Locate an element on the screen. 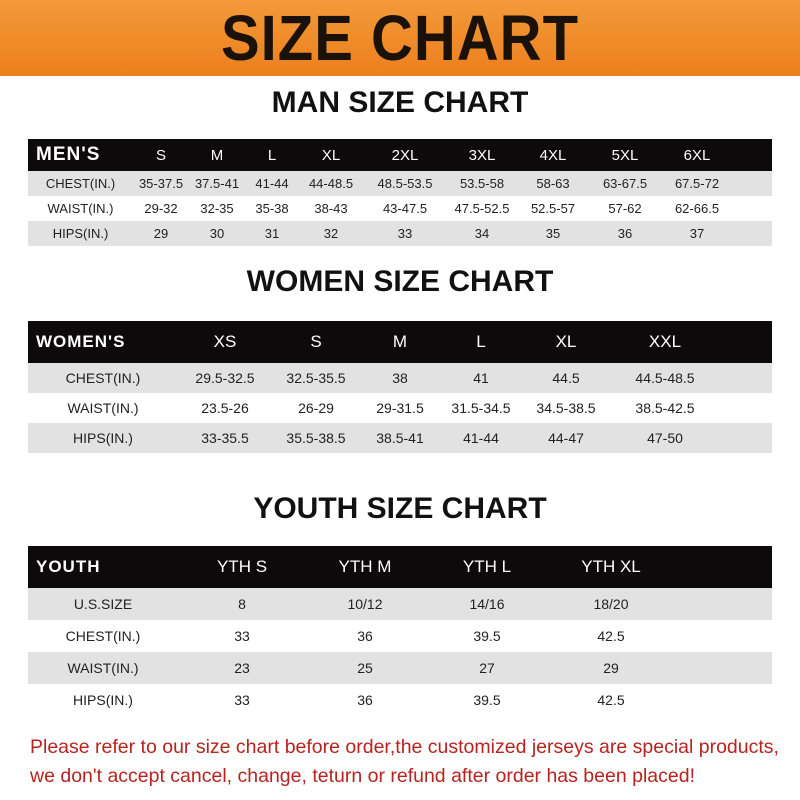 The height and width of the screenshot is (800, 800). table-cell: 43-47.5 is located at coordinates (405, 208).